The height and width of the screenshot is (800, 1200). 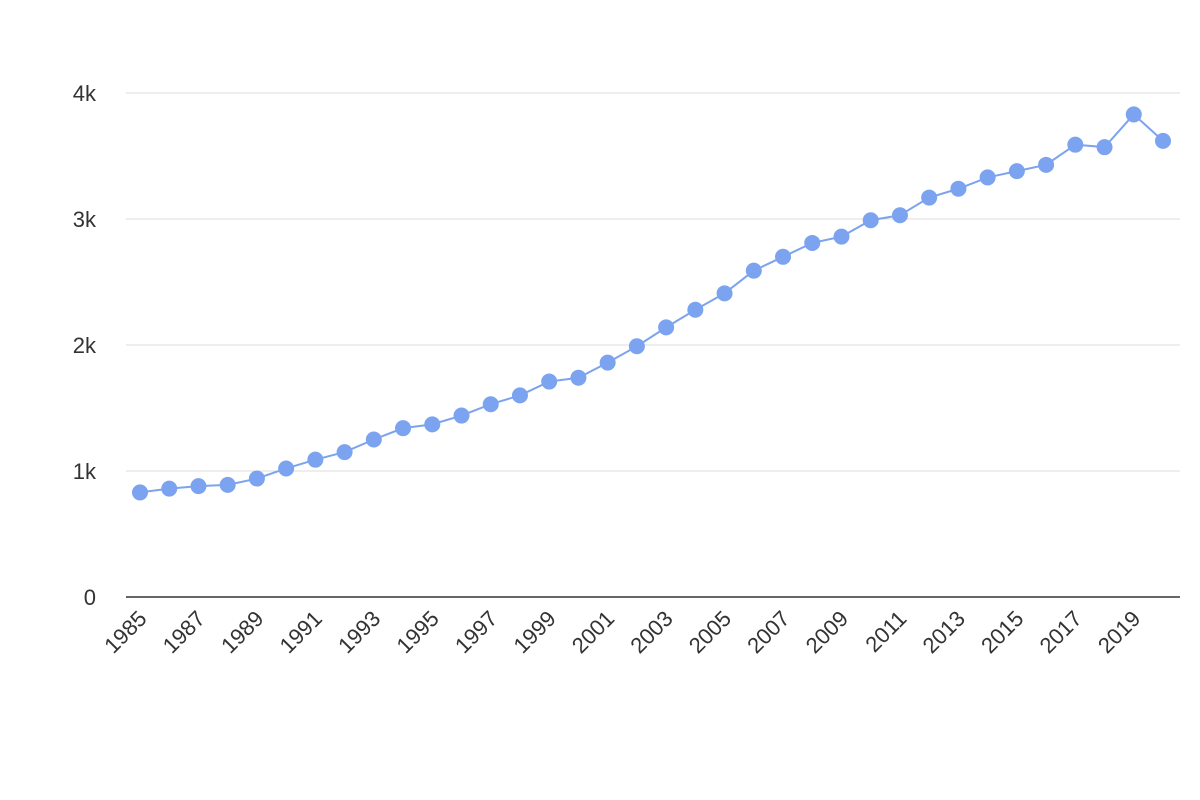 What do you see at coordinates (184, 632) in the screenshot?
I see `x-tick-label: 1987` at bounding box center [184, 632].